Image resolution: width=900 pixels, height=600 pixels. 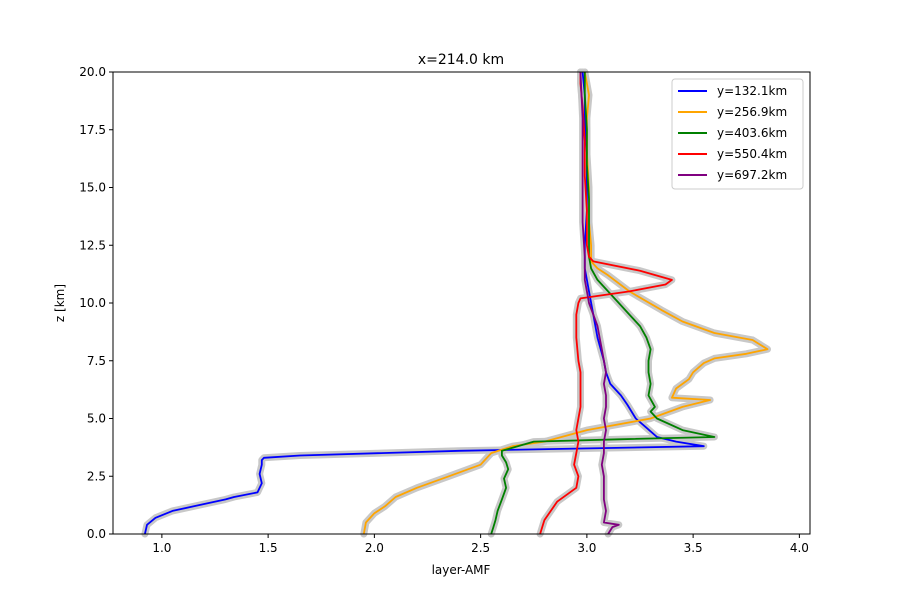 I want to click on x-tick-label: 3.5, so click(x=693, y=548).